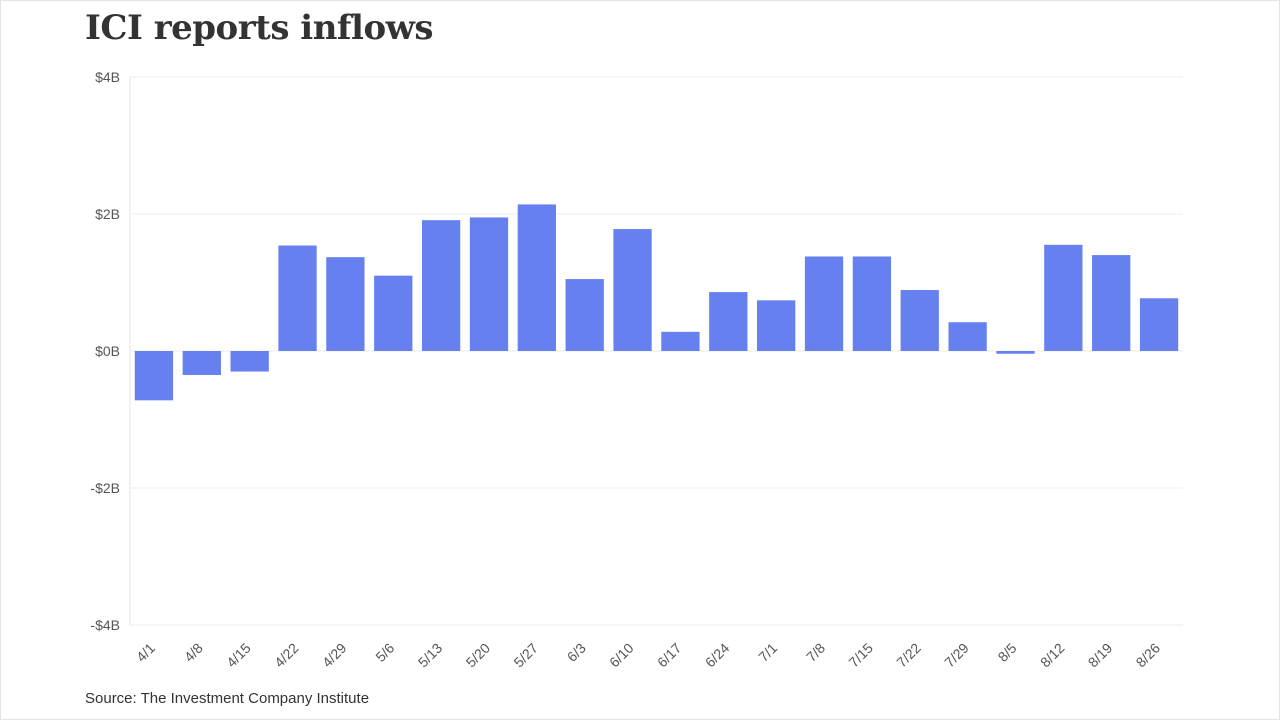  Describe the element at coordinates (286, 655) in the screenshot. I see `x-tick-label: 4/22` at that location.